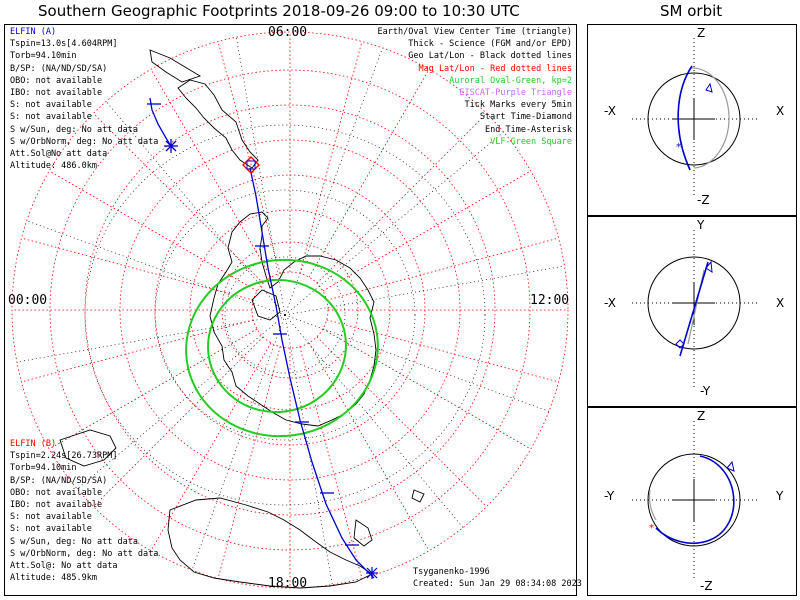  I want to click on sm-orbit-xy, so click(695, 309).